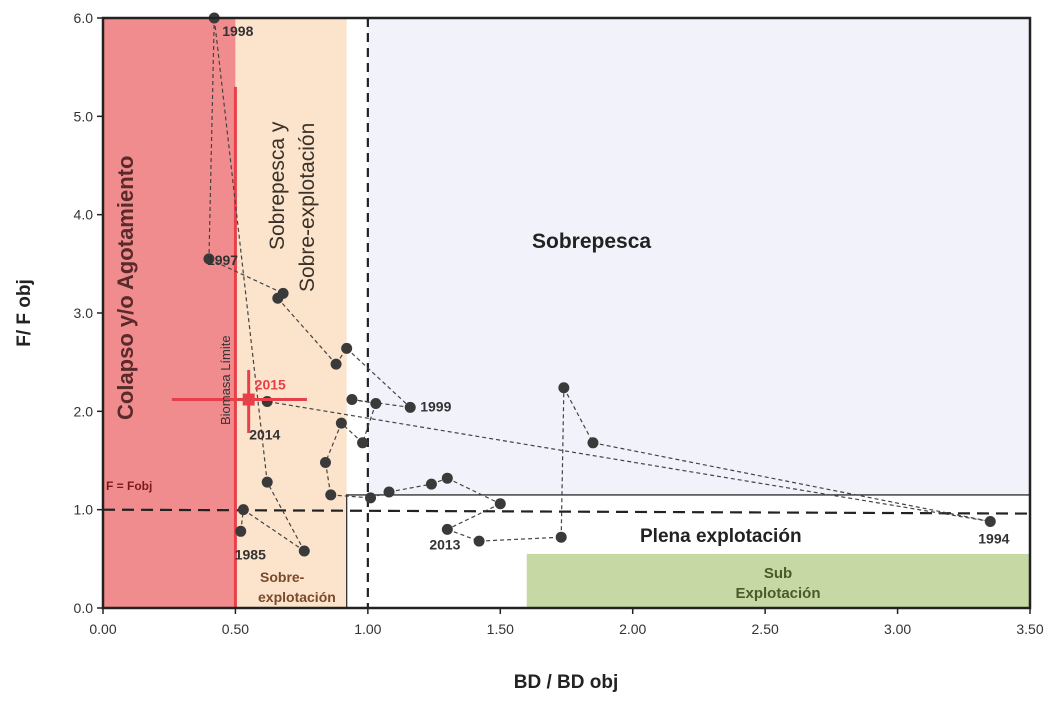 Image resolution: width=1050 pixels, height=701 pixels. I want to click on y-axis-label: F/ F obj, so click(24, 313).